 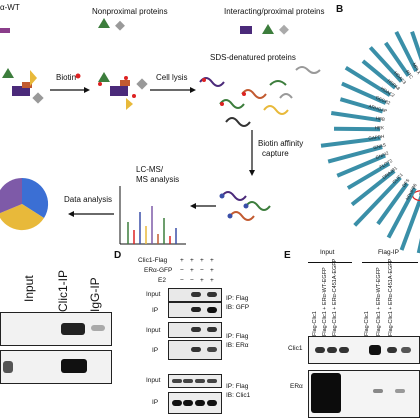 What do you see at coordinates (416, 68) in the screenshot?
I see `gene-label: MPLX` at bounding box center [416, 68].